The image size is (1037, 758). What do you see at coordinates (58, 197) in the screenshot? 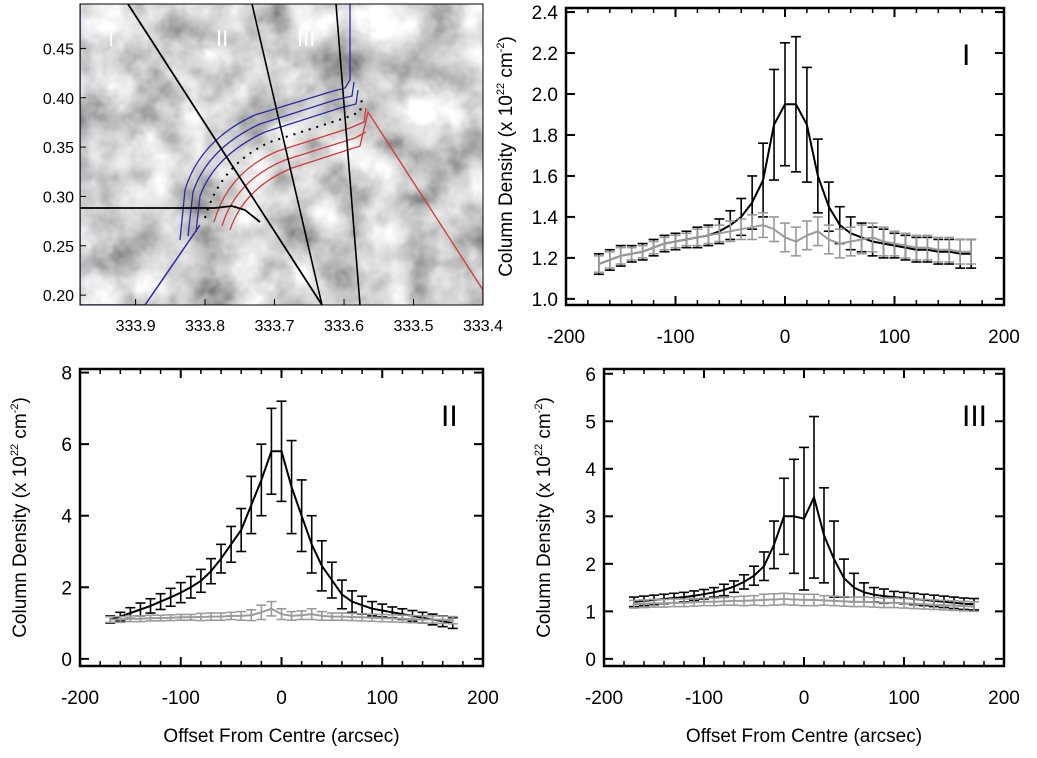
I see `map-y-tick-label: 0.30` at bounding box center [58, 197].